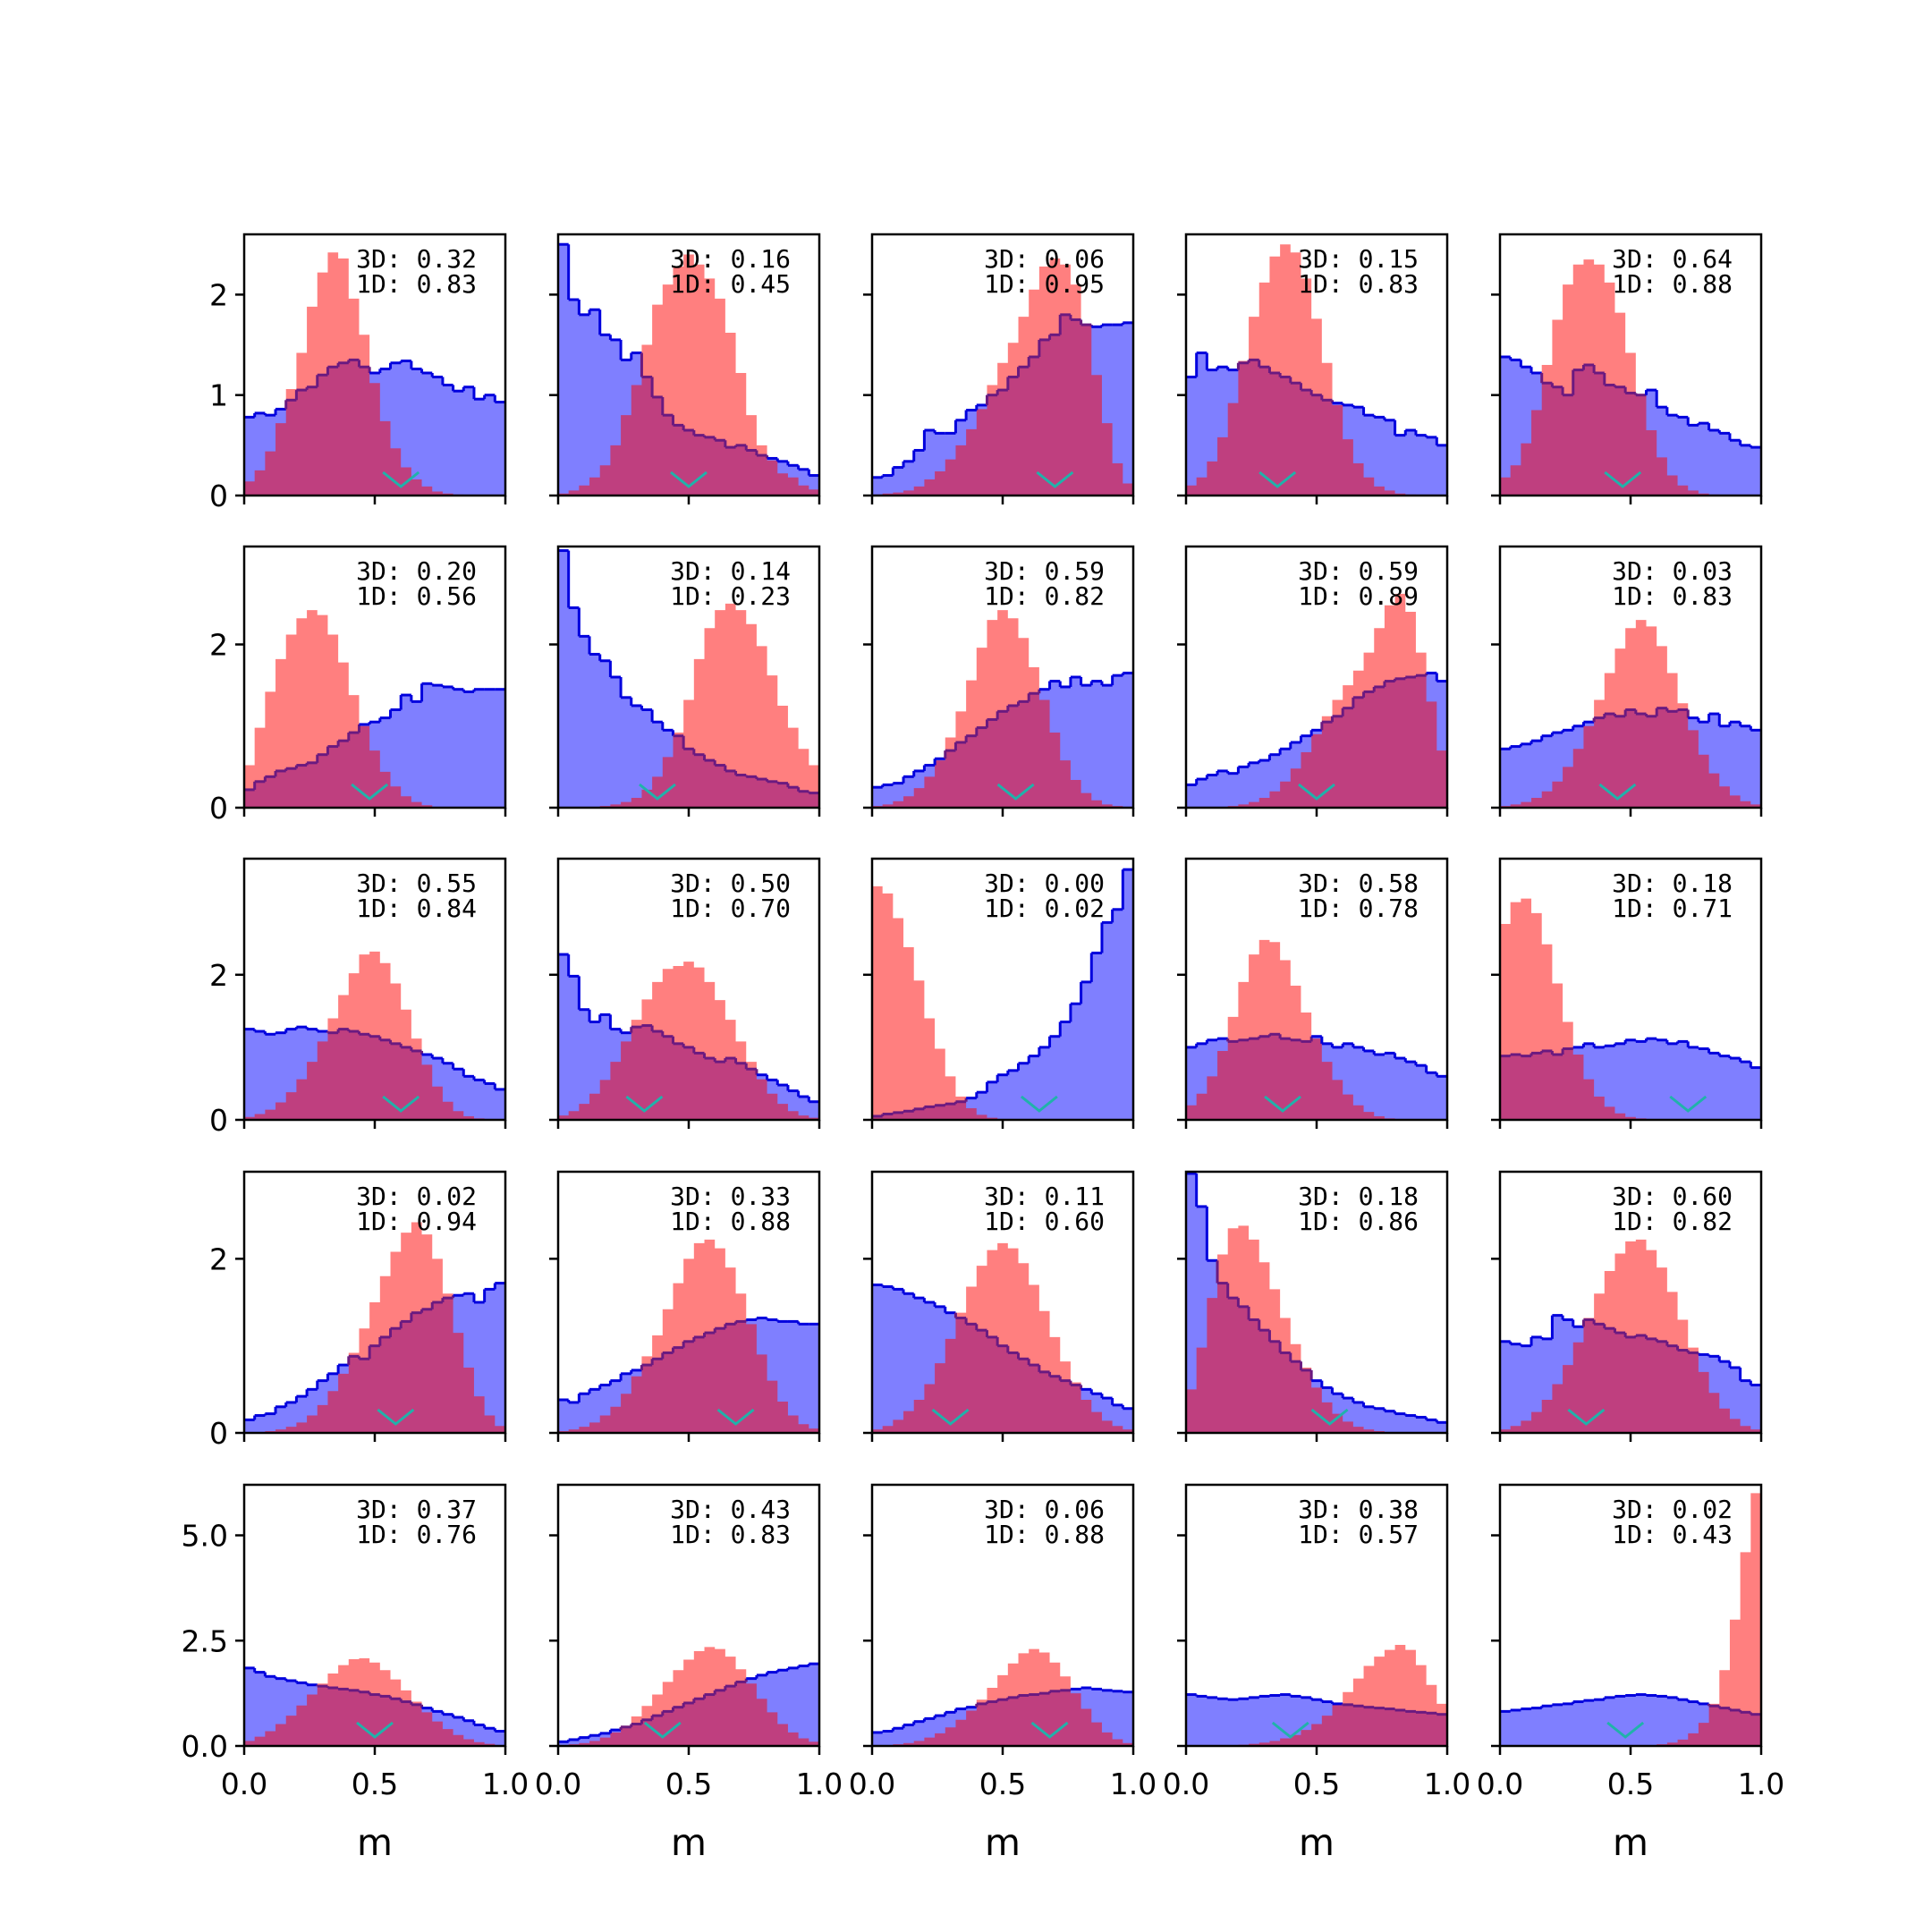 This screenshot has height=1932, width=1932. Describe the element at coordinates (1358, 883) in the screenshot. I see `annotation-3d: 3D: 0.58` at that location.